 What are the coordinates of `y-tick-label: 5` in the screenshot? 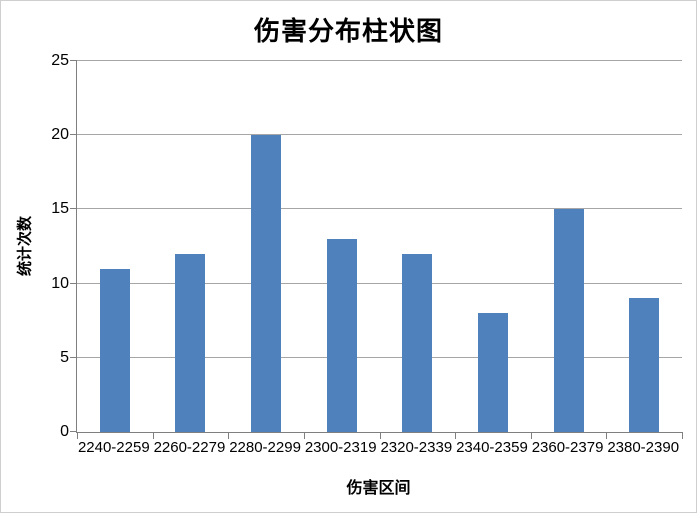 It's located at (64, 357).